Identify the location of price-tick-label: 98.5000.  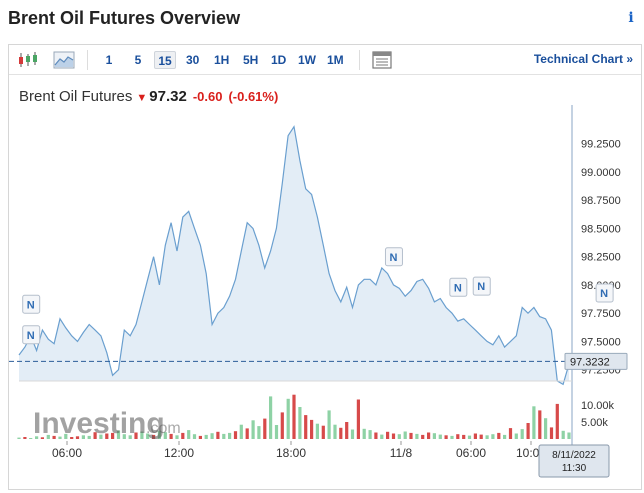
(601, 229).